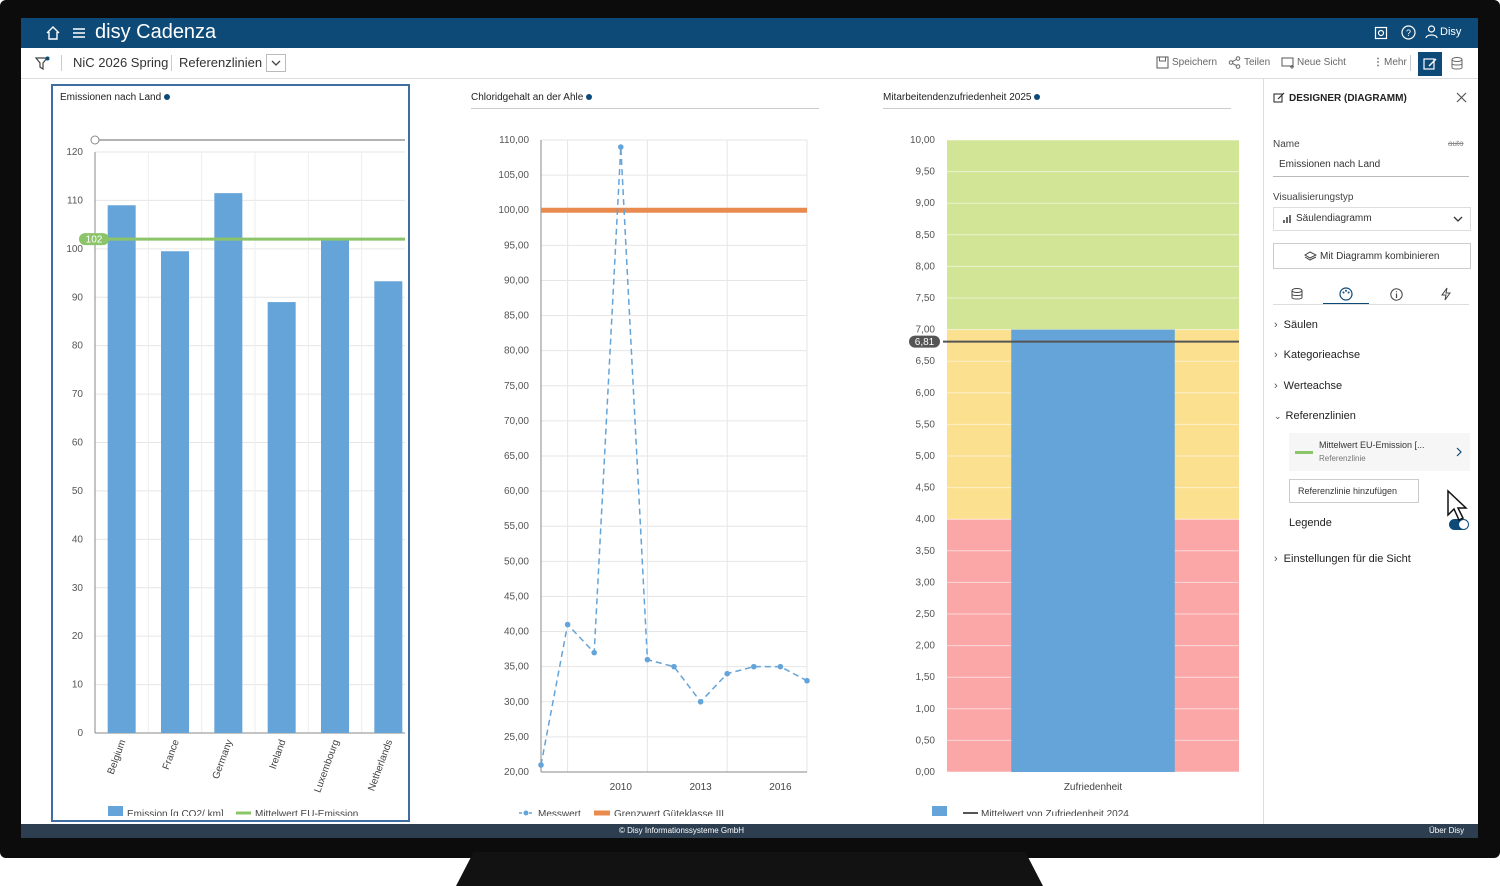  I want to click on share-button: Teilen, so click(1257, 62).